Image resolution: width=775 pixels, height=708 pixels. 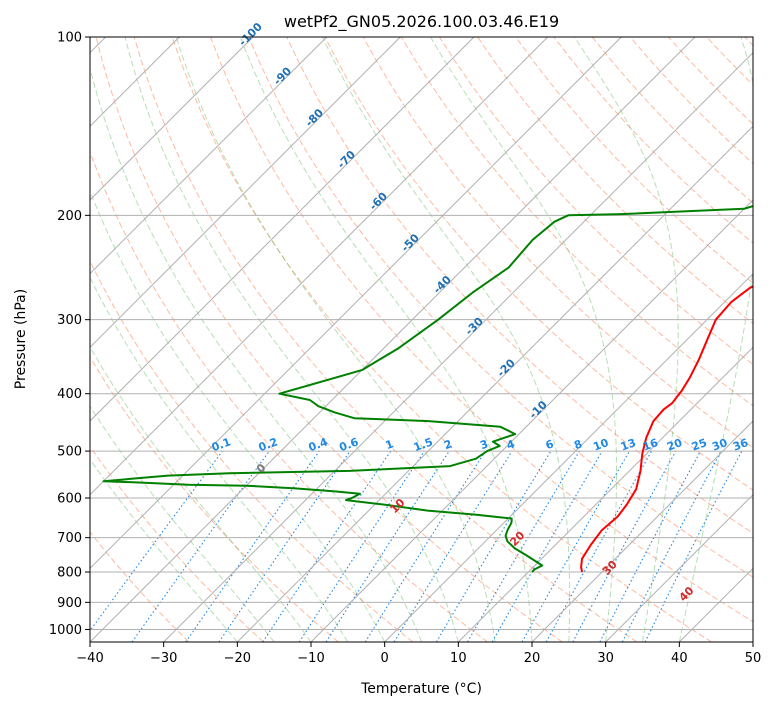 I want to click on isotherm-label: -30, so click(x=474, y=326).